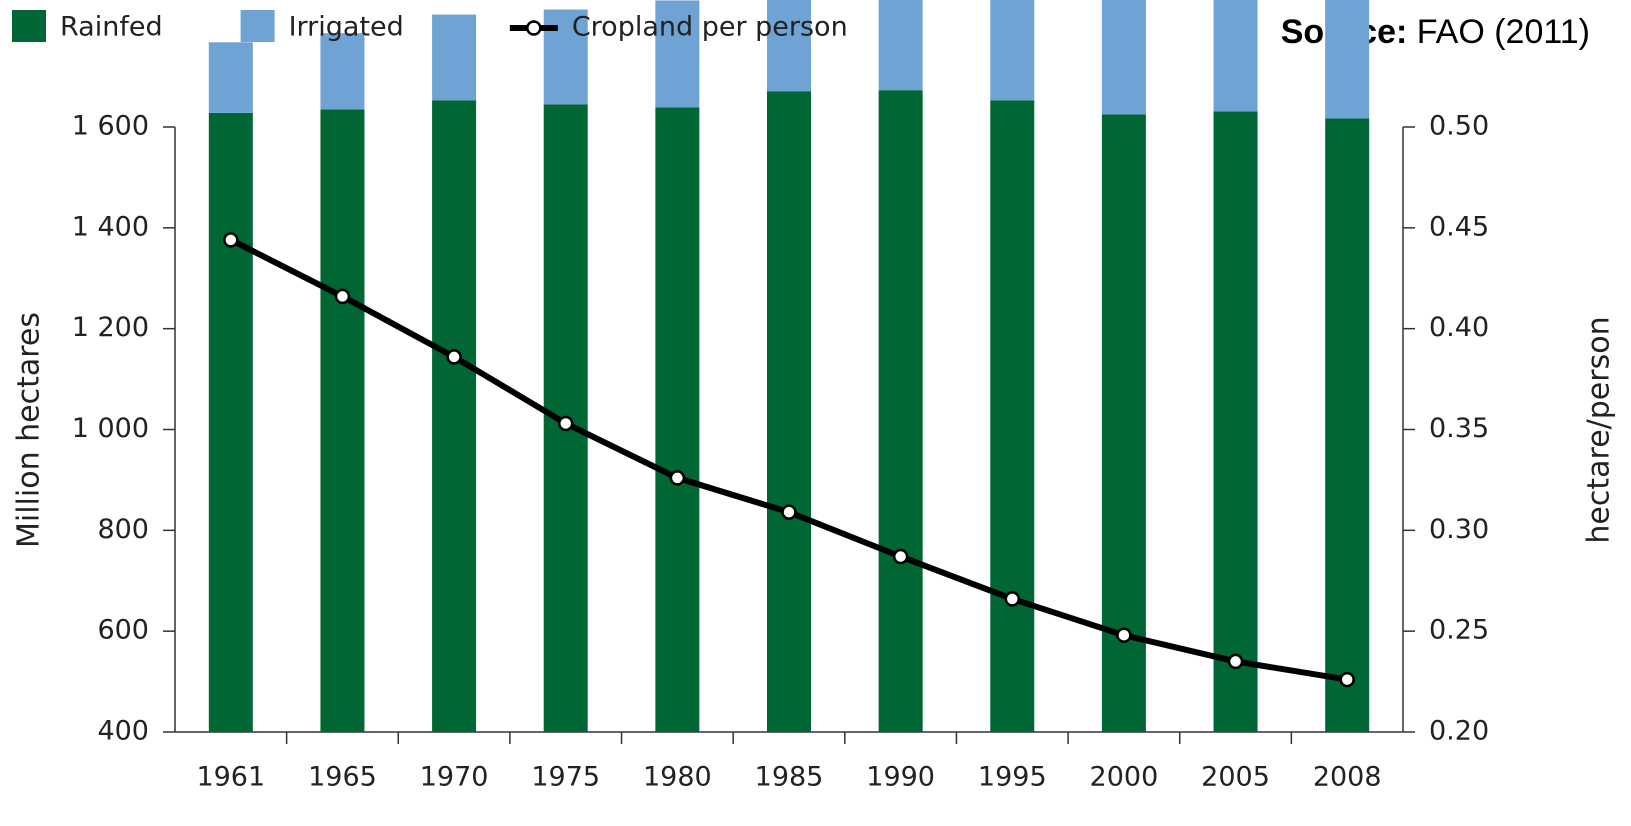 The width and height of the screenshot is (1631, 826). Describe the element at coordinates (110, 126) in the screenshot. I see `y-tick-label: 1 600` at that location.